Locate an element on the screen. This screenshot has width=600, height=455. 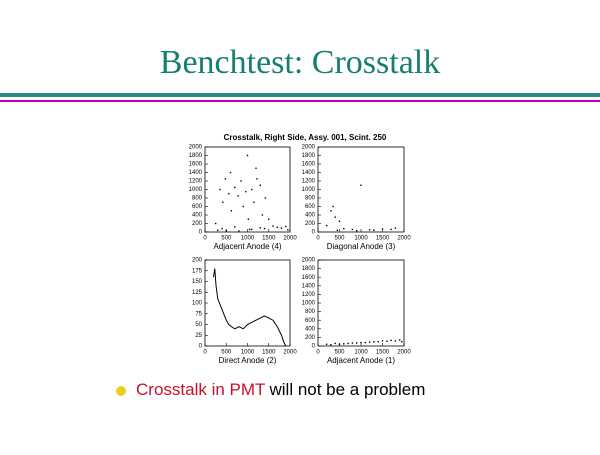
x-tick-label: 500 is located at coordinates (226, 353).